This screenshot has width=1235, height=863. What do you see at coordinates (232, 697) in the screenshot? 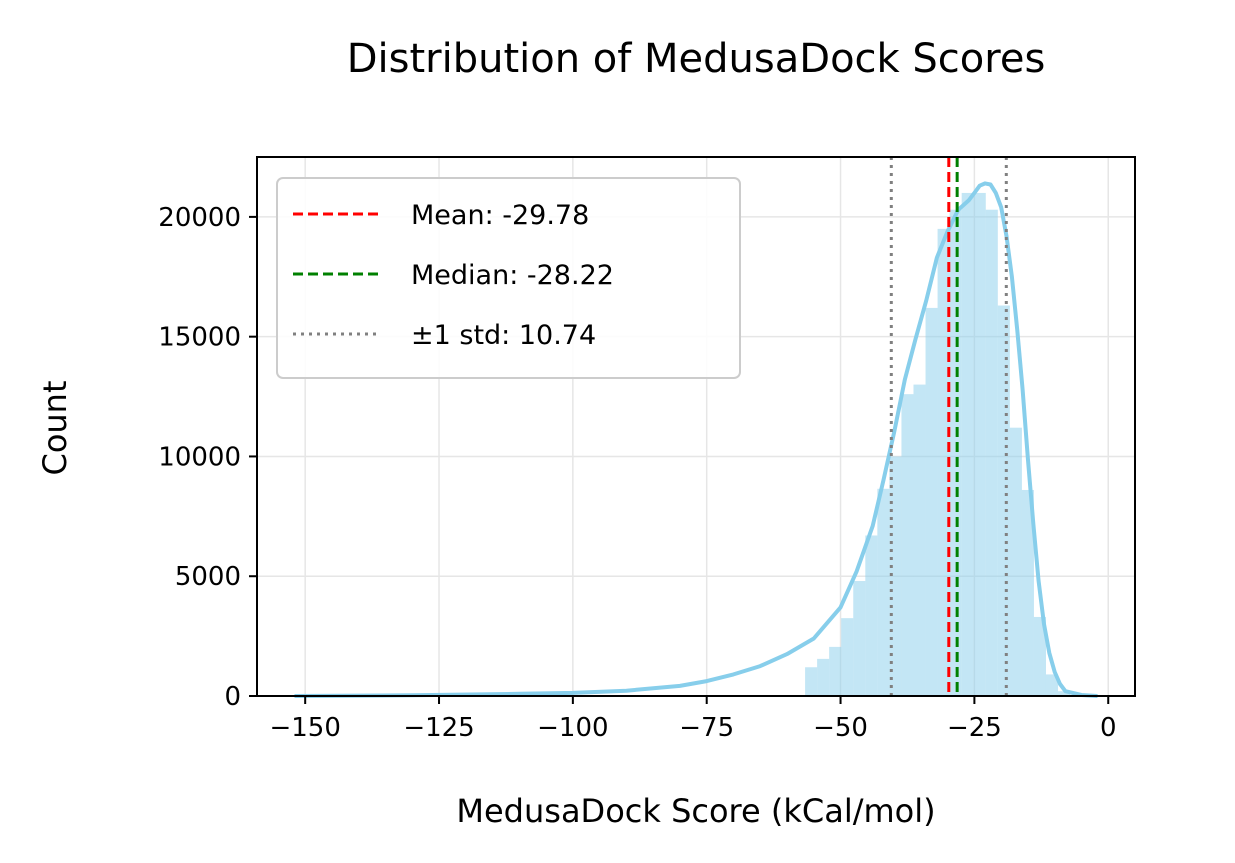
I see `y-tick-label: 0` at bounding box center [232, 697].